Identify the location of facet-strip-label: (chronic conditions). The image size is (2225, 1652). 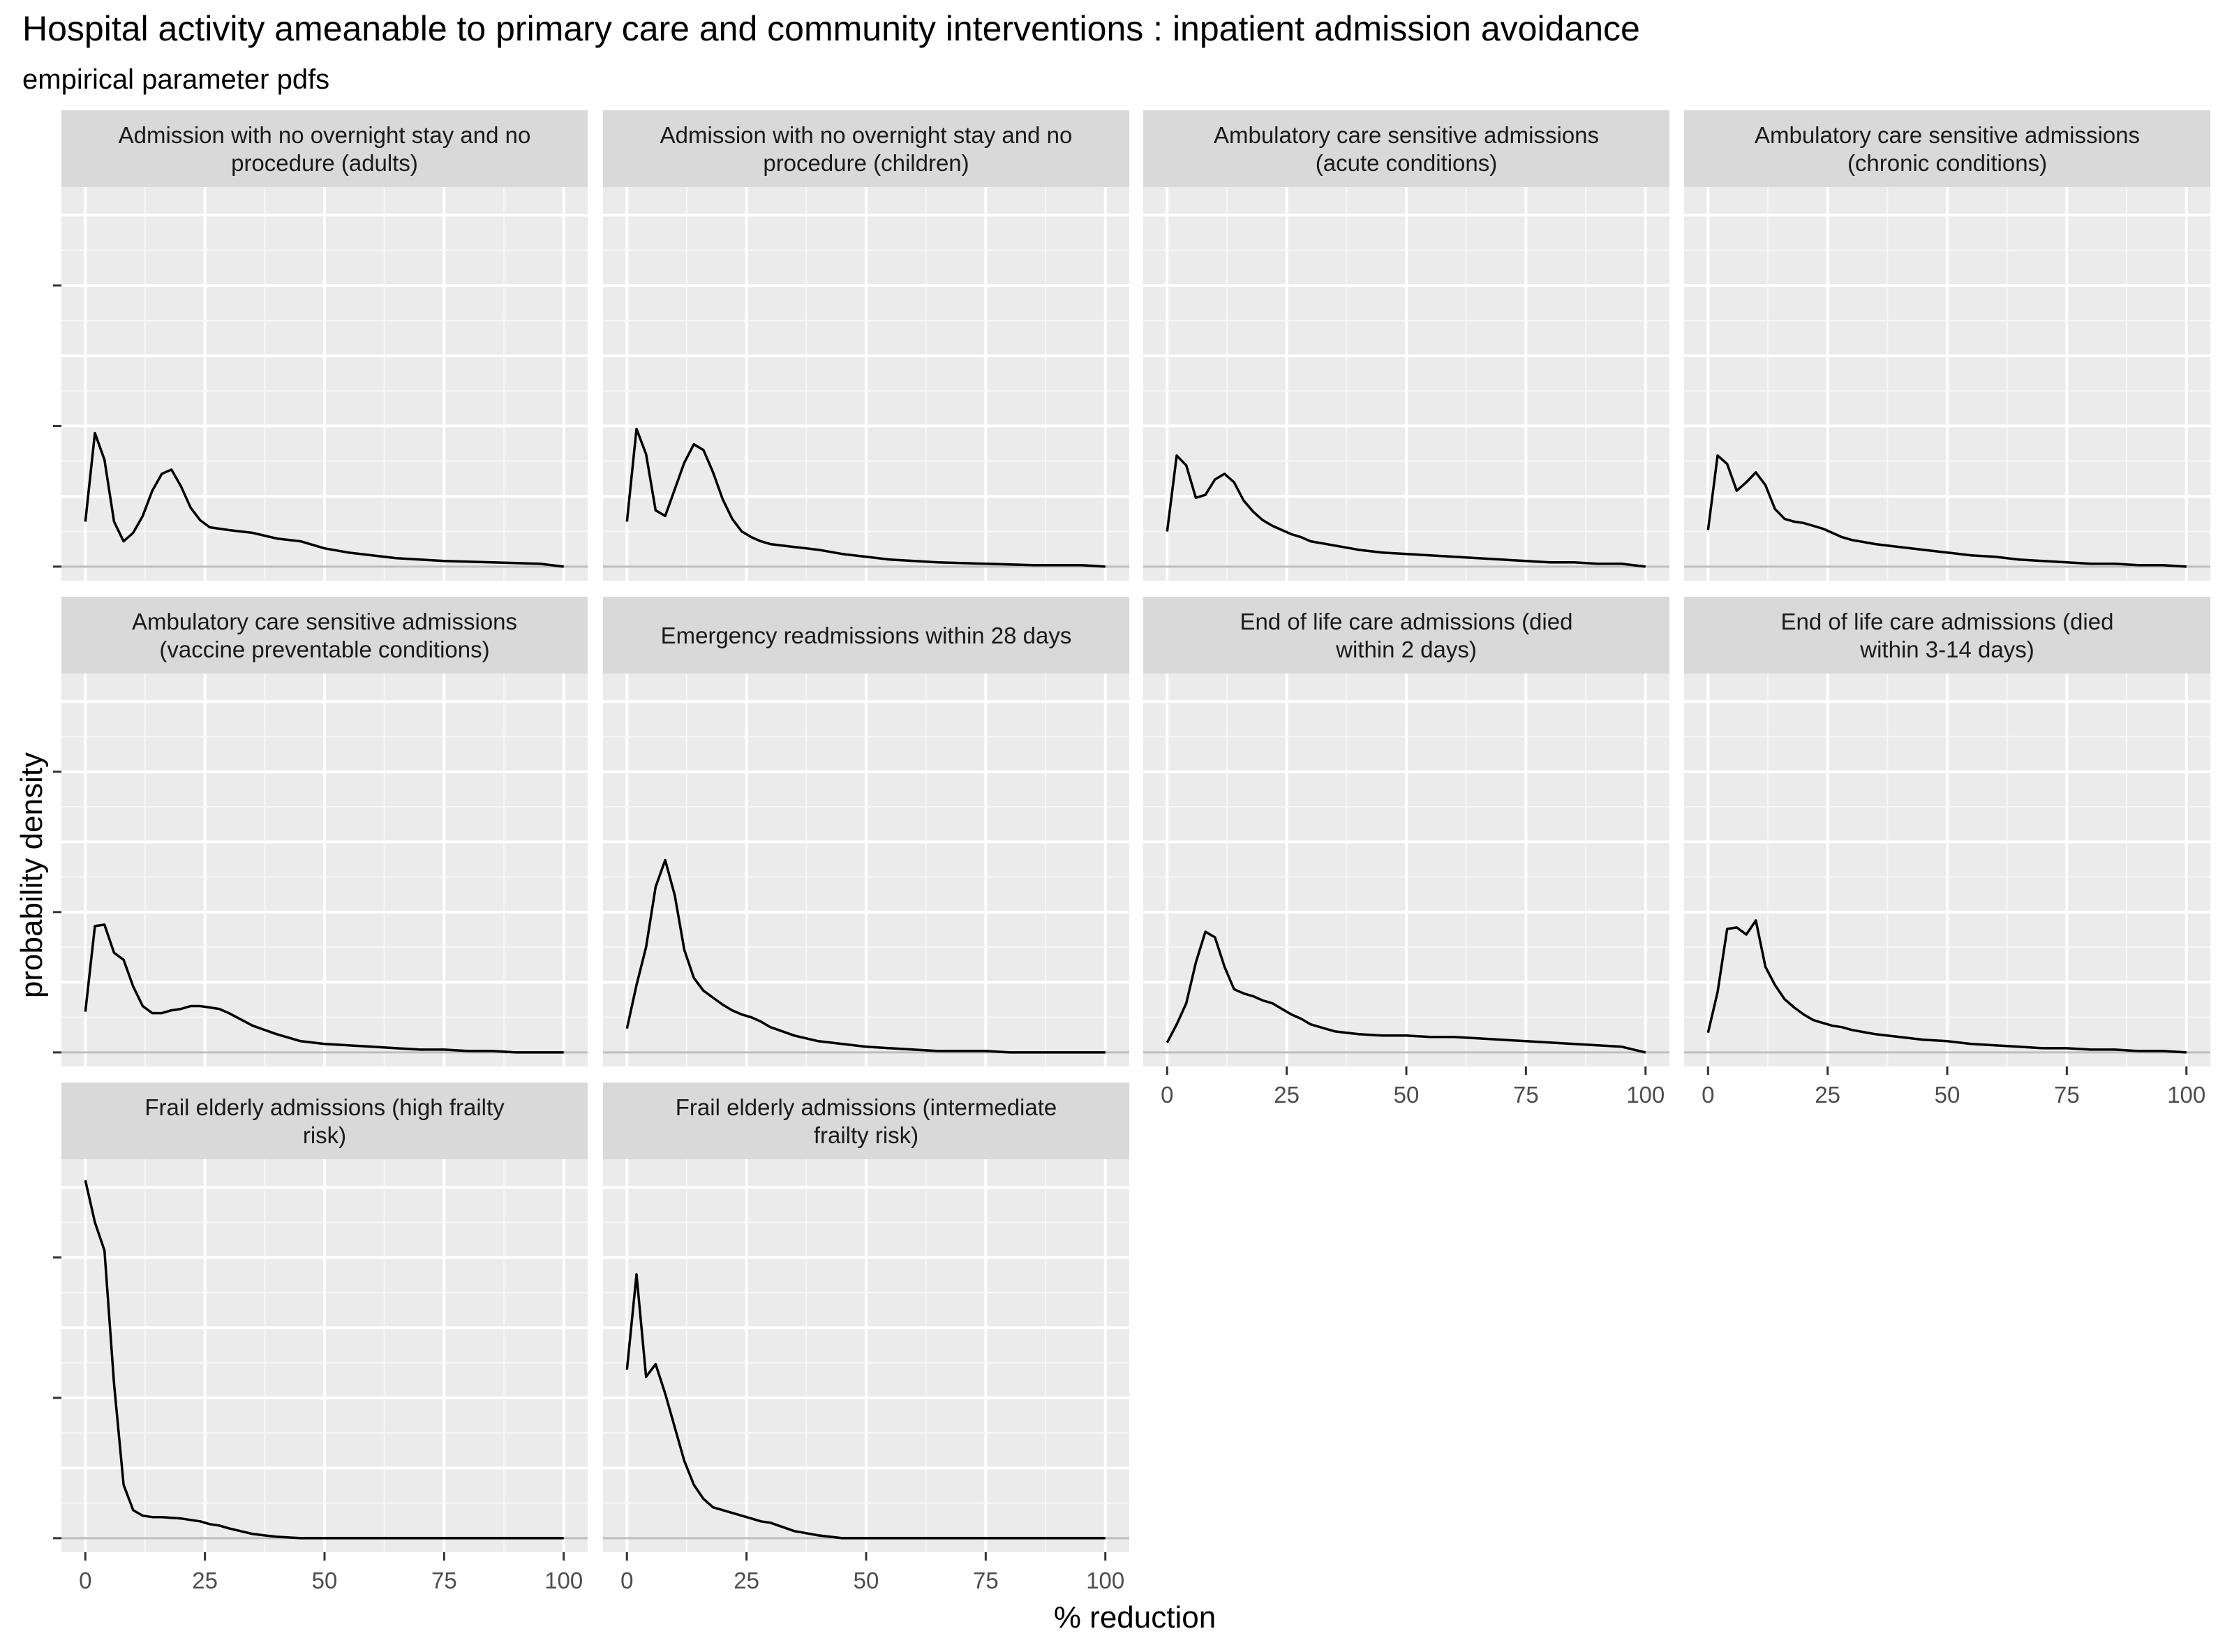
(1947, 163).